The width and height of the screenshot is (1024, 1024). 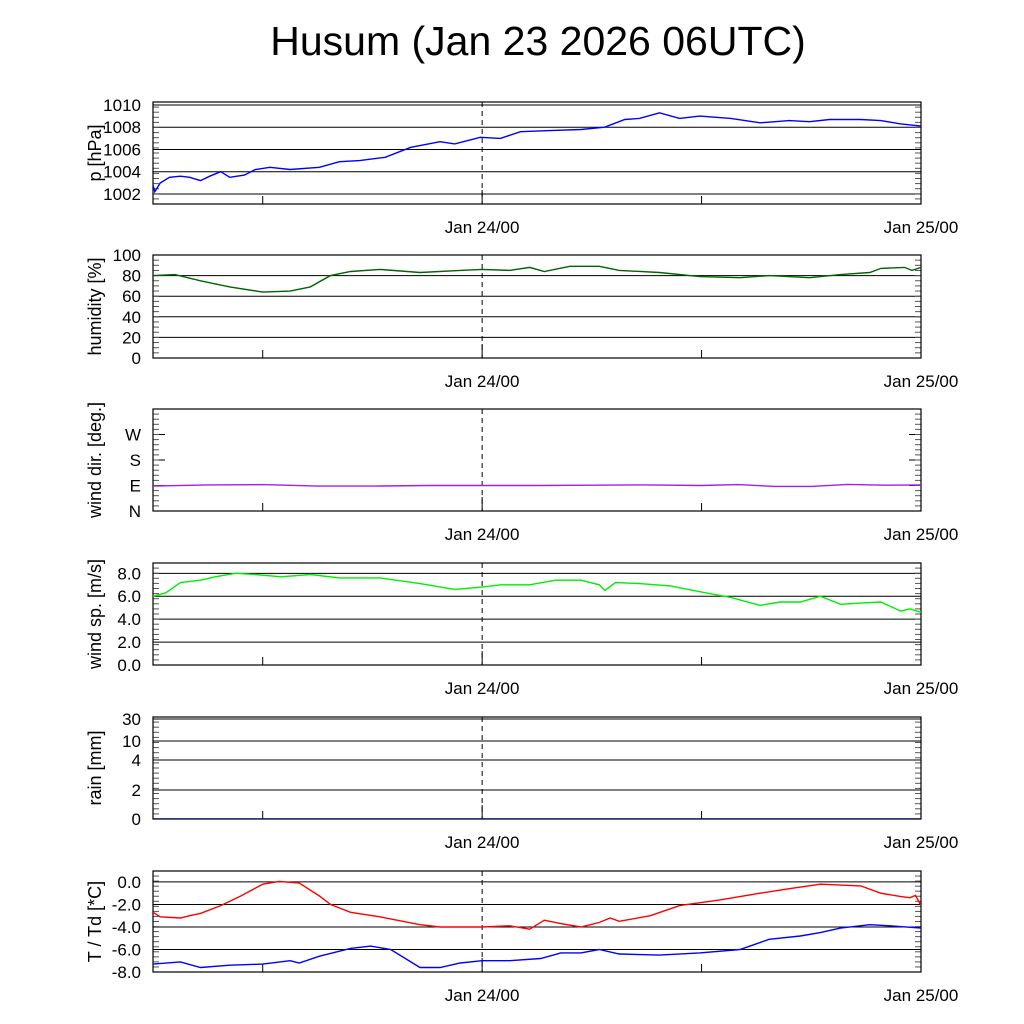 I want to click on y-tick-label: 2, so click(x=136, y=790).